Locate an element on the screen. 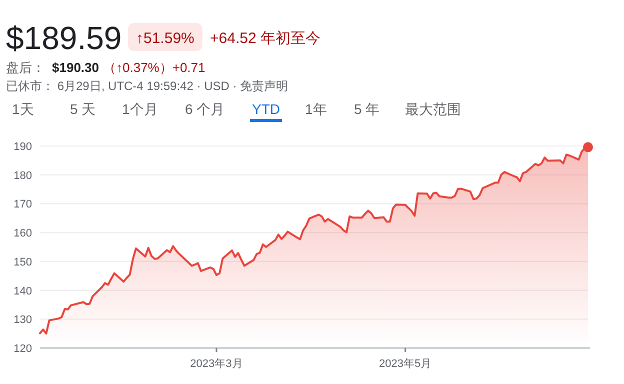 Image resolution: width=624 pixels, height=384 pixels. text: 1年 is located at coordinates (316, 109).